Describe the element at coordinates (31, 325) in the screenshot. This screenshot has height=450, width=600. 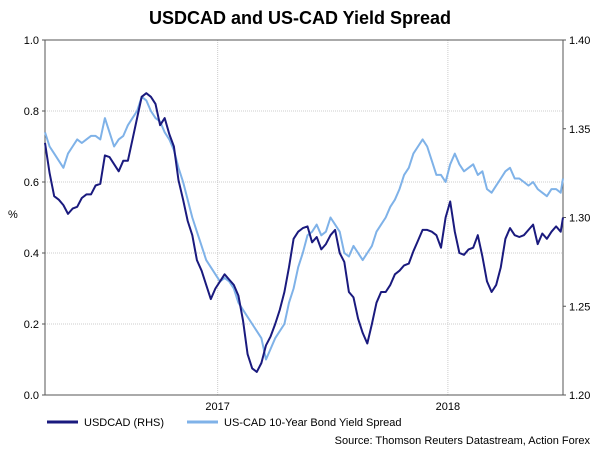
I see `left-tick-label: 0.2` at that location.